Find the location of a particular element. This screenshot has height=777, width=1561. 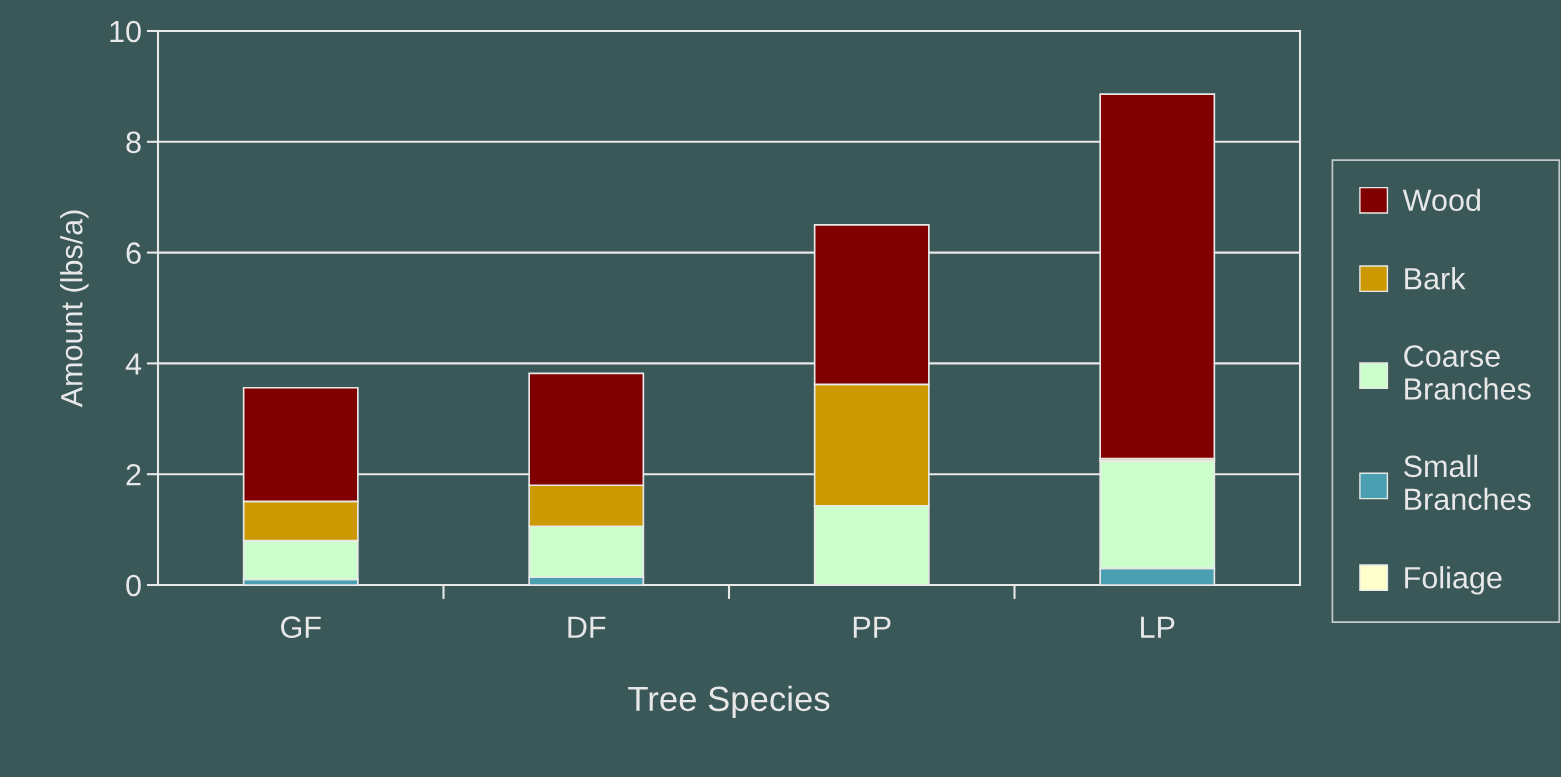

x-tick-label: PP is located at coordinates (872, 627).